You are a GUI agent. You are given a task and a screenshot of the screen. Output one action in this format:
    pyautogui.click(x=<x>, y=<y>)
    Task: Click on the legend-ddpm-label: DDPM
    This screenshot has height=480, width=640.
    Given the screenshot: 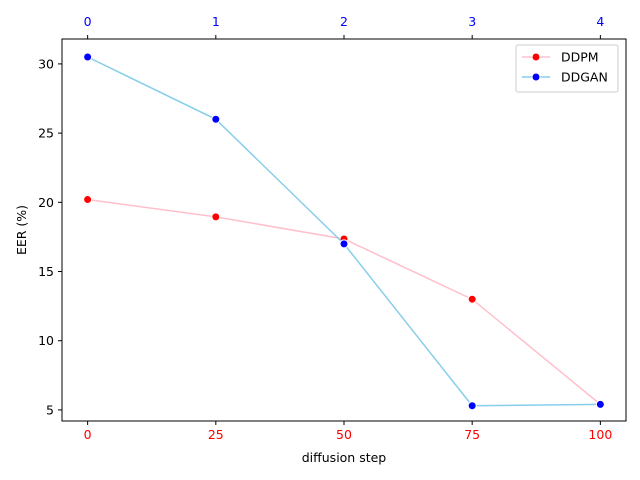 What is the action you would take?
    pyautogui.click(x=580, y=57)
    